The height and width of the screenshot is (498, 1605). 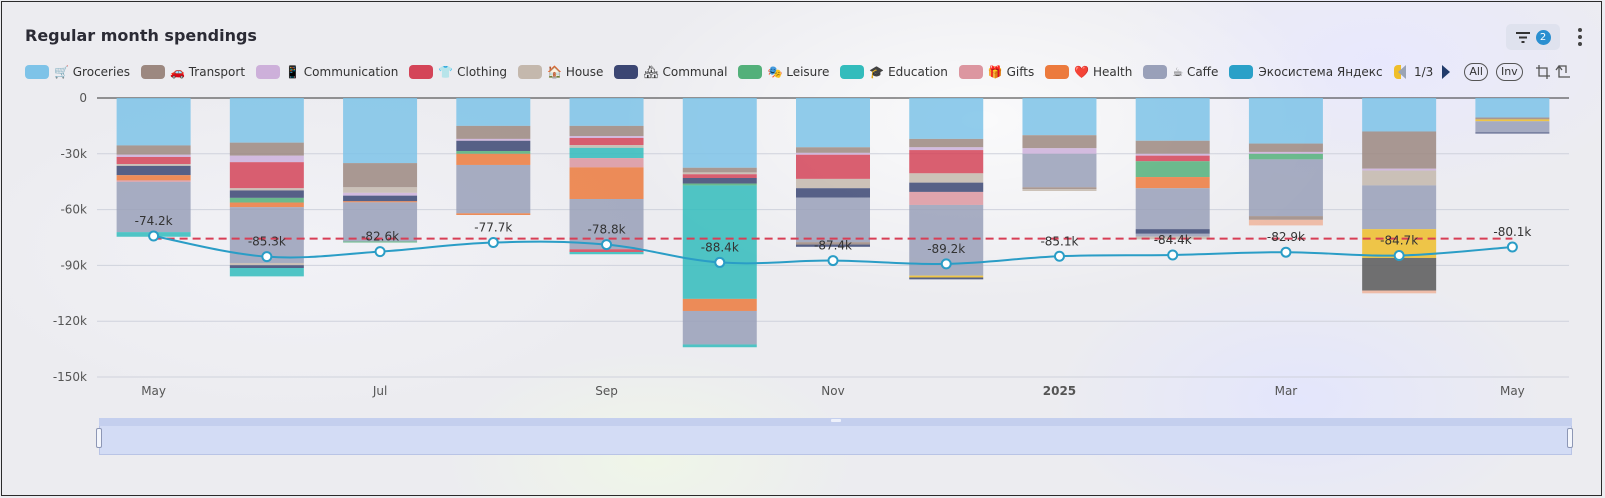 I want to click on legend-item: 👕 Clothing, so click(x=458, y=72).